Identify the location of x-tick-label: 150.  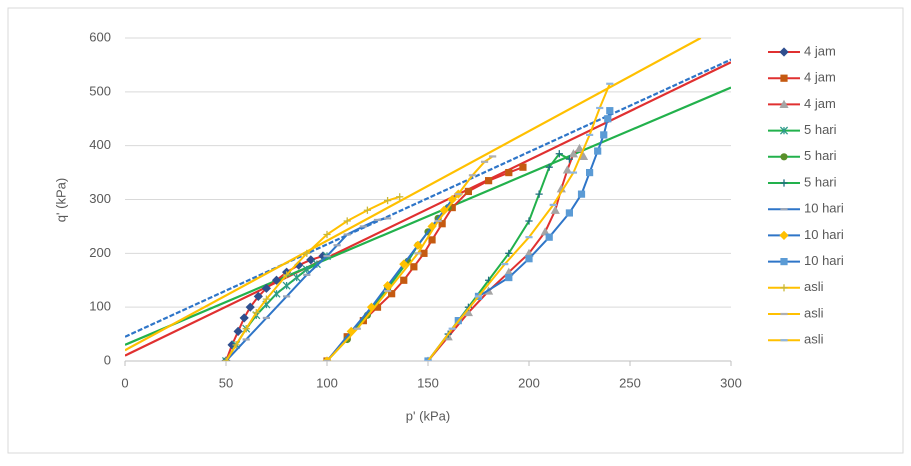
(428, 382).